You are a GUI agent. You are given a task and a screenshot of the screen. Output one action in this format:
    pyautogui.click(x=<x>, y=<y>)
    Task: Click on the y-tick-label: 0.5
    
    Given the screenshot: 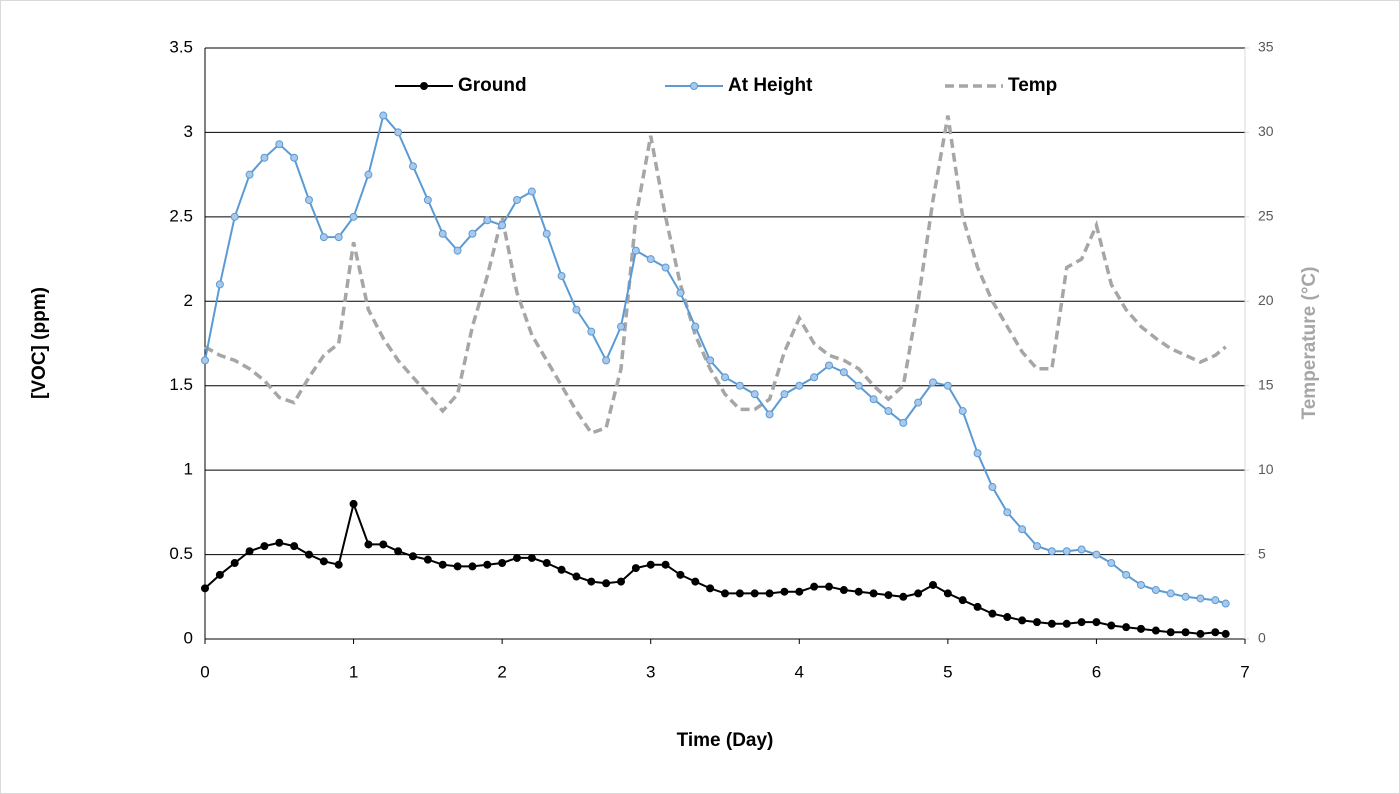 What is the action you would take?
    pyautogui.click(x=181, y=553)
    